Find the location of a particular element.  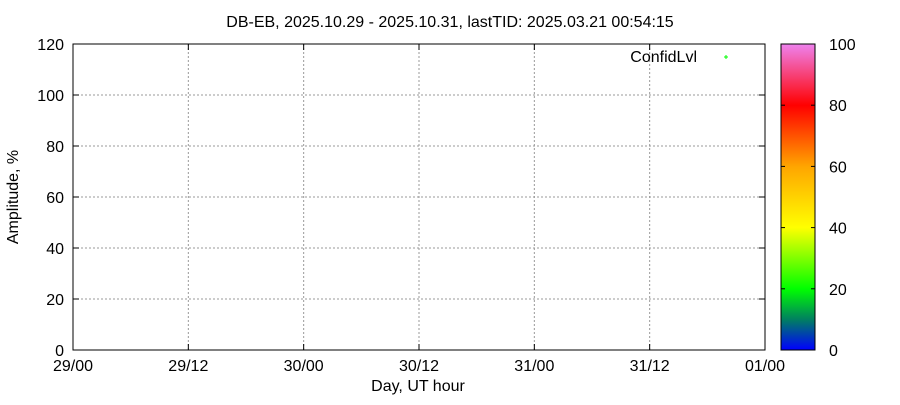

y-axis-label: Amplitude, % is located at coordinates (13, 197).